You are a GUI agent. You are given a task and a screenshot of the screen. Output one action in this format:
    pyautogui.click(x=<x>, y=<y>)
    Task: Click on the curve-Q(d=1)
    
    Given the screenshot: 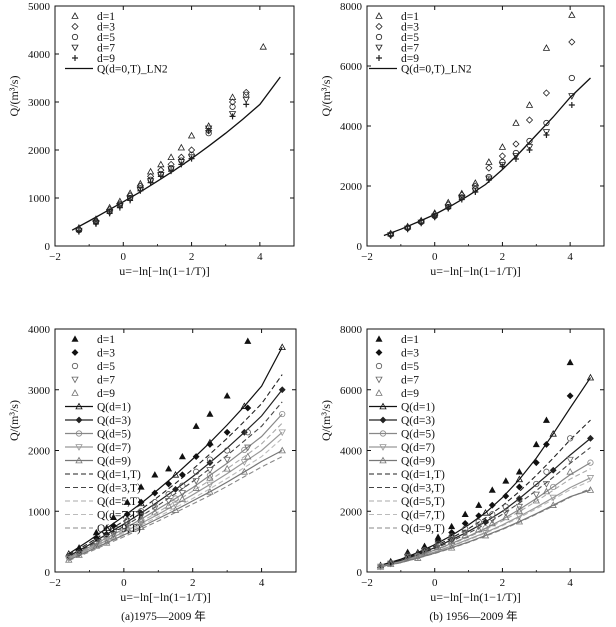 What is the action you would take?
    pyautogui.click(x=175, y=450)
    